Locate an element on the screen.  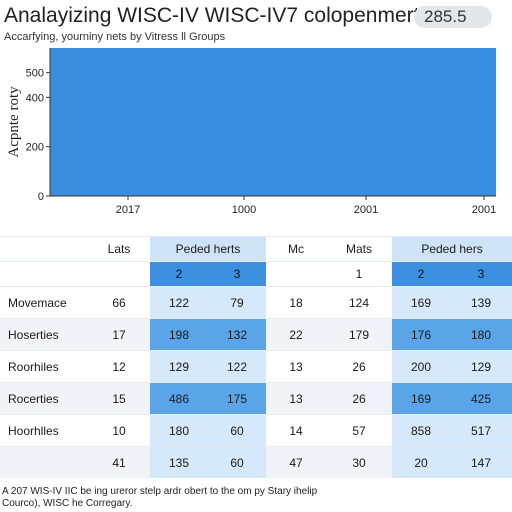
table-cell: 858 is located at coordinates (421, 430).